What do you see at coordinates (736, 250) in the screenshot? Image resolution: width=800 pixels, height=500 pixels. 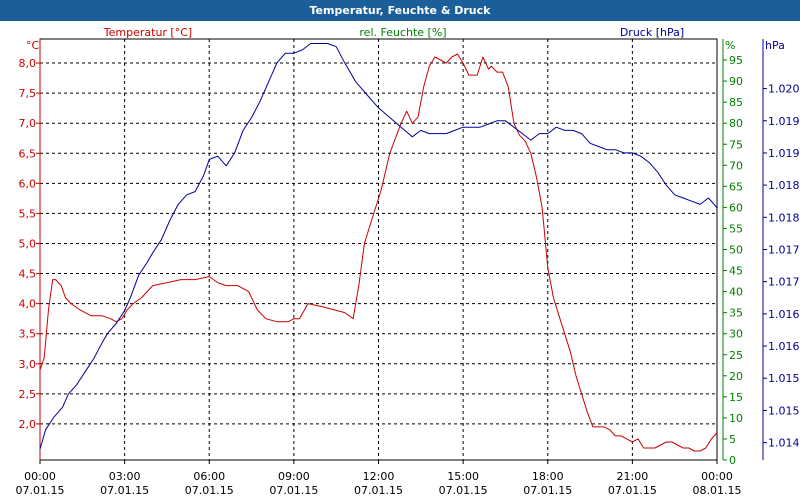 I see `mid-tick-label: 50` at bounding box center [736, 250].